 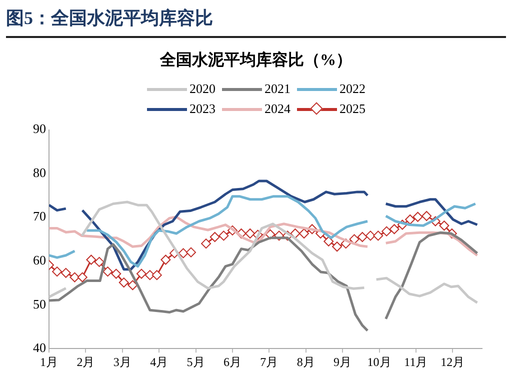 What do you see at coordinates (195, 361) in the screenshot?
I see `x-tick-label: 5月` at bounding box center [195, 361].